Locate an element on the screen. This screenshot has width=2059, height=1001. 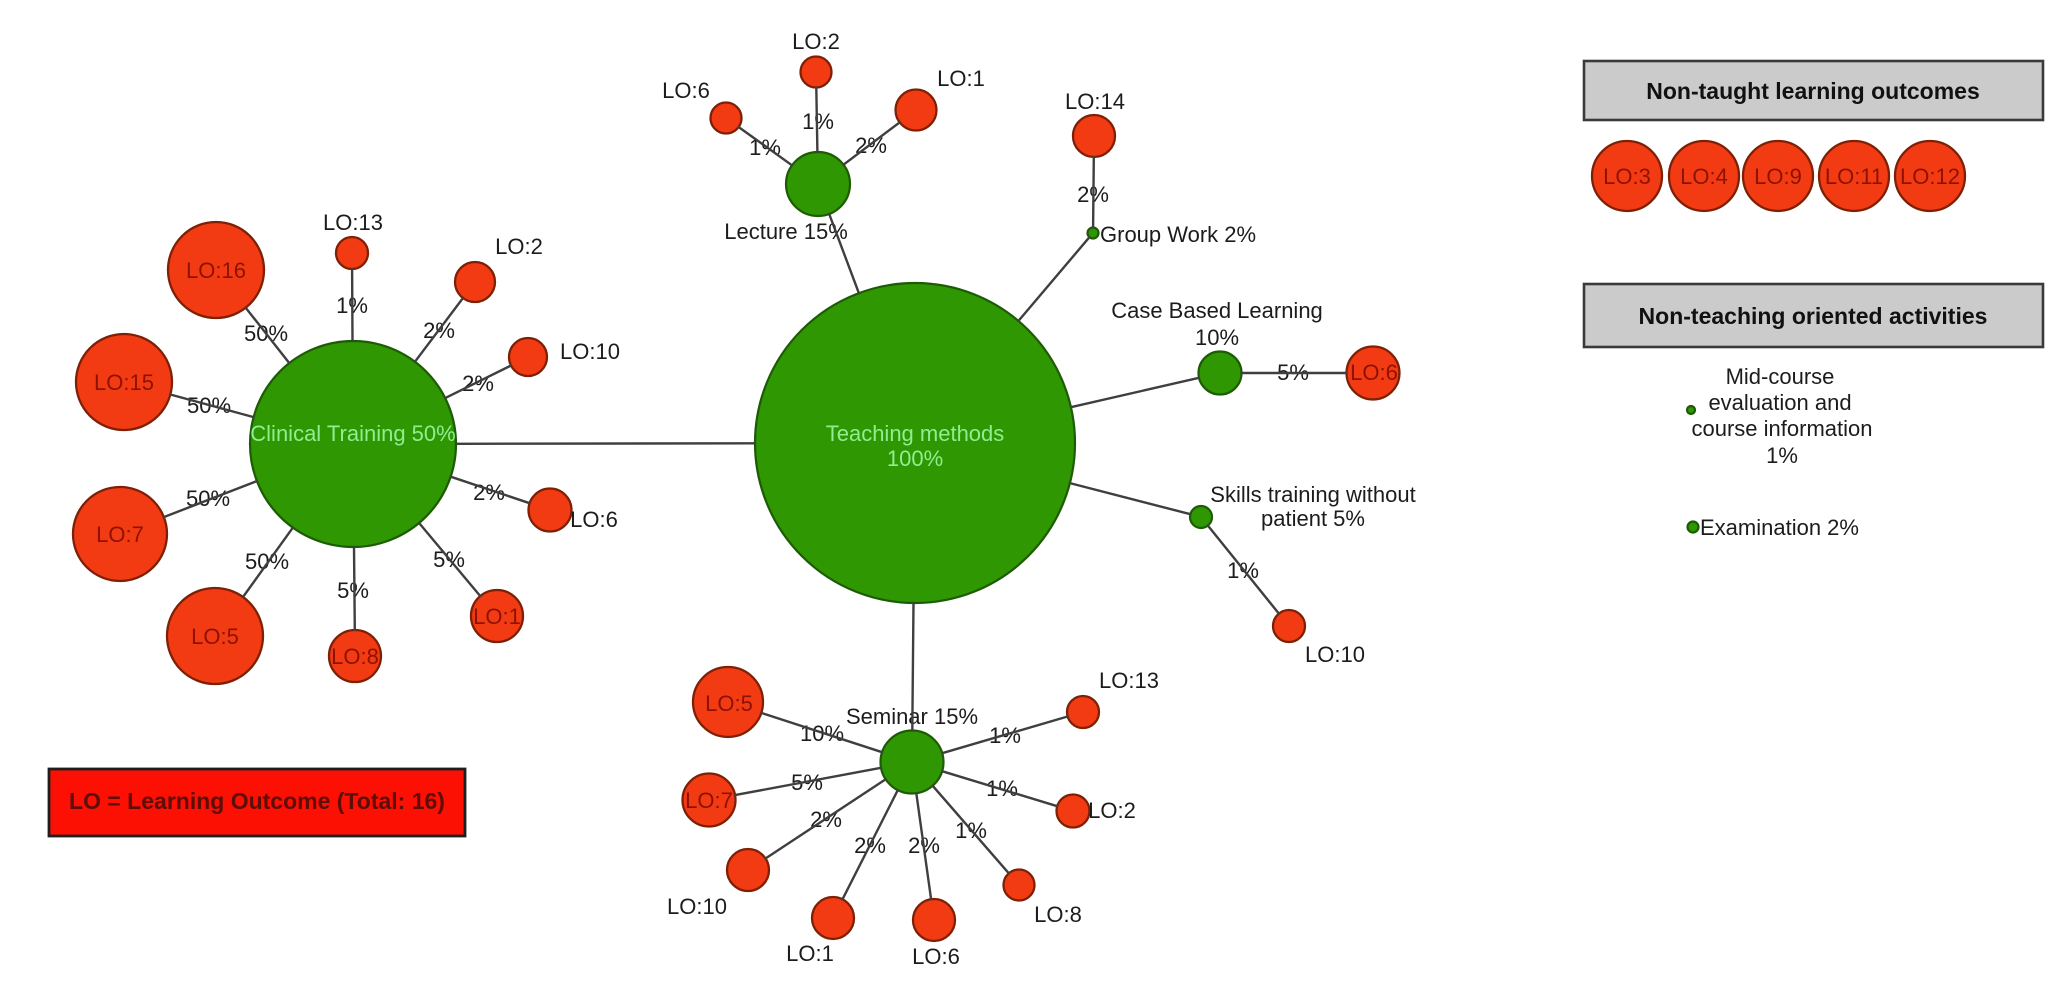
svg-text:Non-teaching oriented activiti: Non-teaching oriented activities is located at coordinates (1813, 316).